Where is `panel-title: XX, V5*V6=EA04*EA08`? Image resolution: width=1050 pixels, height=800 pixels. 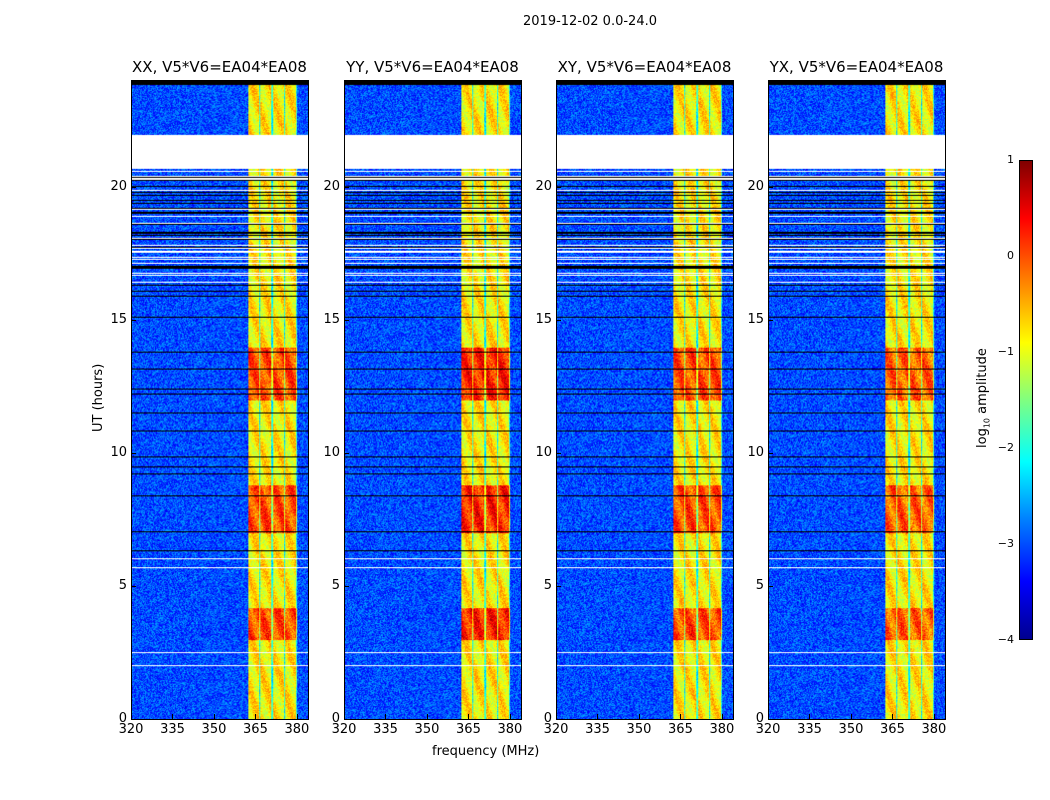 panel-title: XX, V5*V6=EA04*EA08 is located at coordinates (219, 67).